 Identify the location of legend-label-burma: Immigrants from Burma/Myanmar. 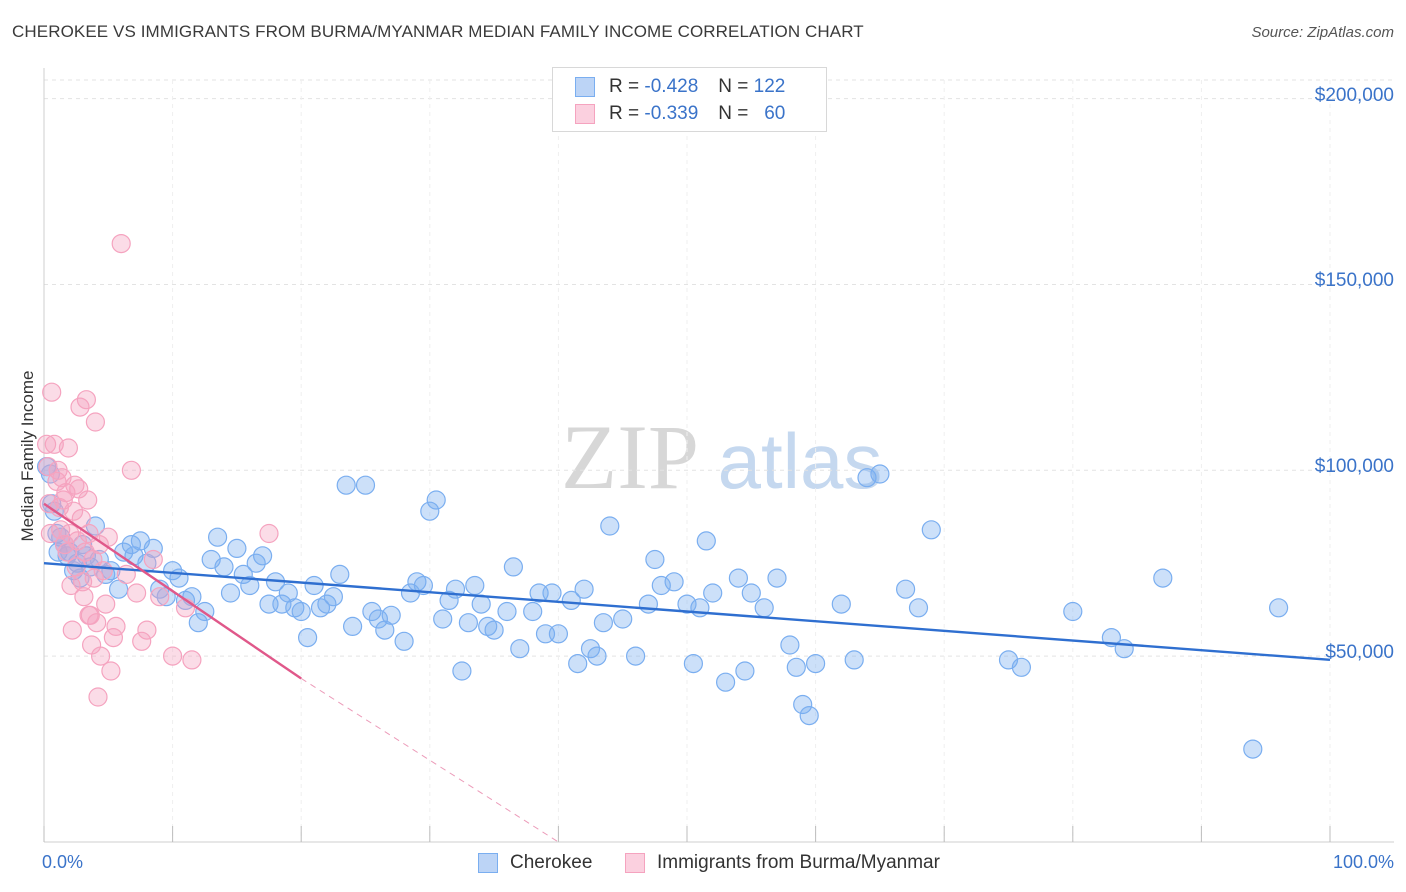
(798, 862).